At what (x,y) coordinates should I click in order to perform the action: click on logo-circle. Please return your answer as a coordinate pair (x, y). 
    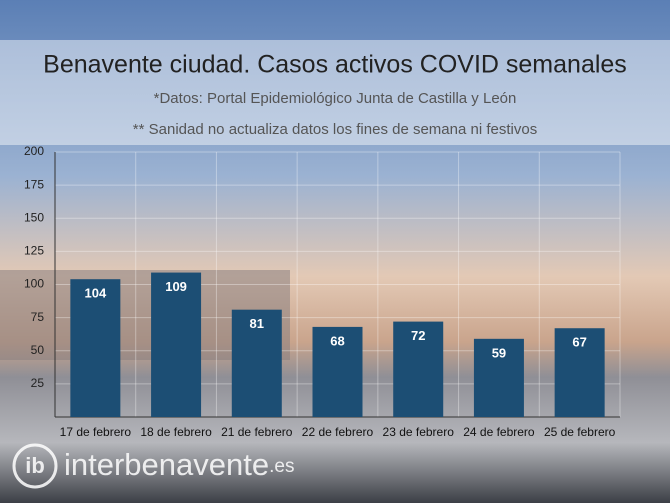
    Looking at the image, I should click on (35, 466).